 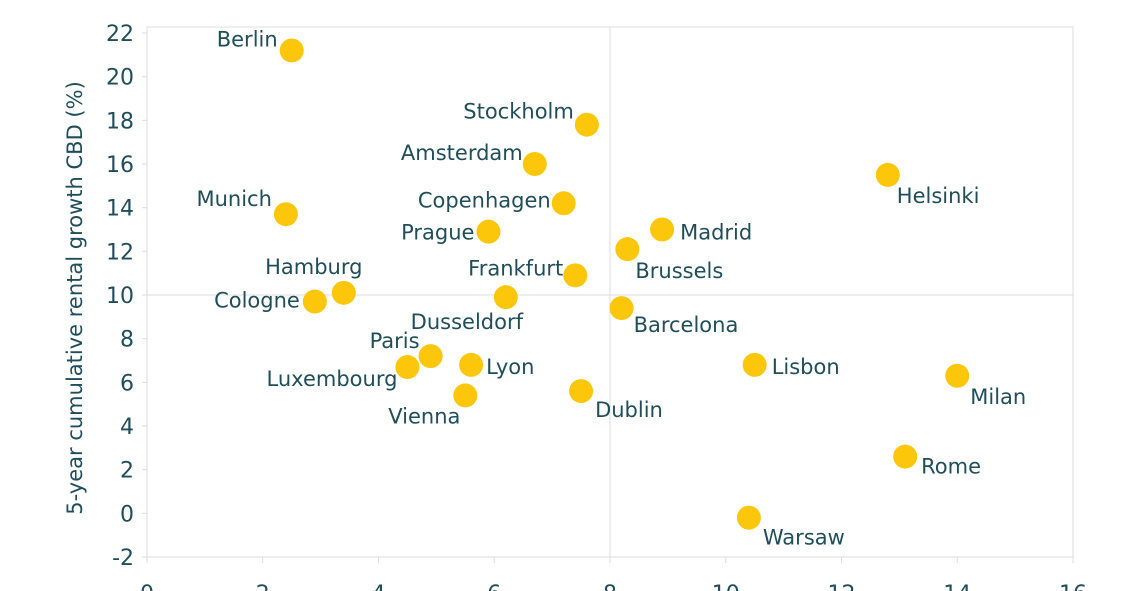 What do you see at coordinates (332, 379) in the screenshot?
I see `point-label: Luxembourg` at bounding box center [332, 379].